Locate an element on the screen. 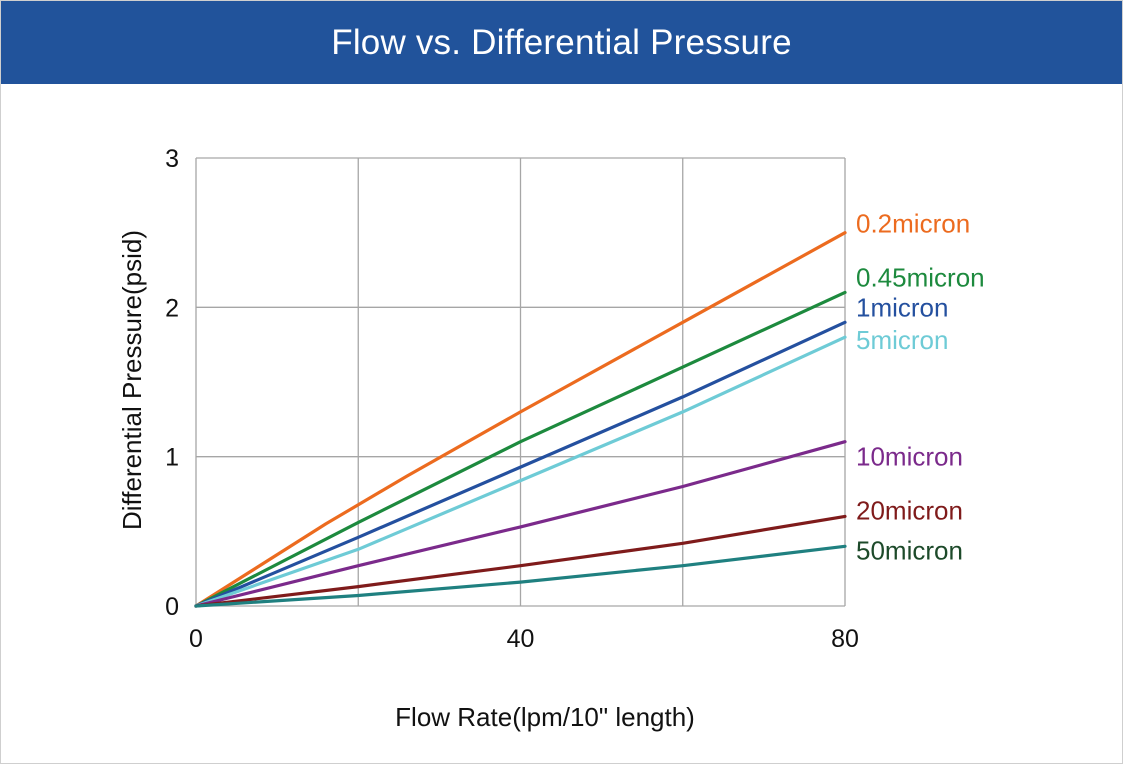 The height and width of the screenshot is (764, 1123). x-tick-label-0: 0 is located at coordinates (196, 639).